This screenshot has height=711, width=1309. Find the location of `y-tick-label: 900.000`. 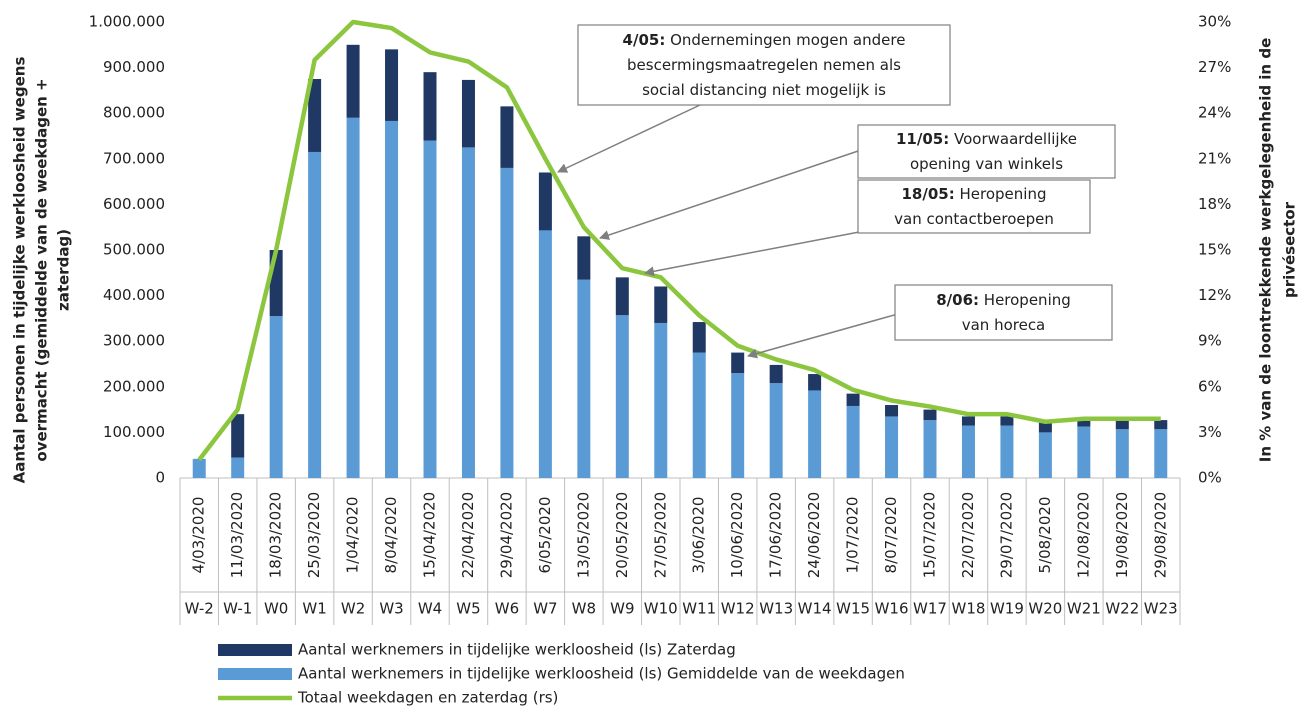

y-tick-label: 900.000 is located at coordinates (134, 67).